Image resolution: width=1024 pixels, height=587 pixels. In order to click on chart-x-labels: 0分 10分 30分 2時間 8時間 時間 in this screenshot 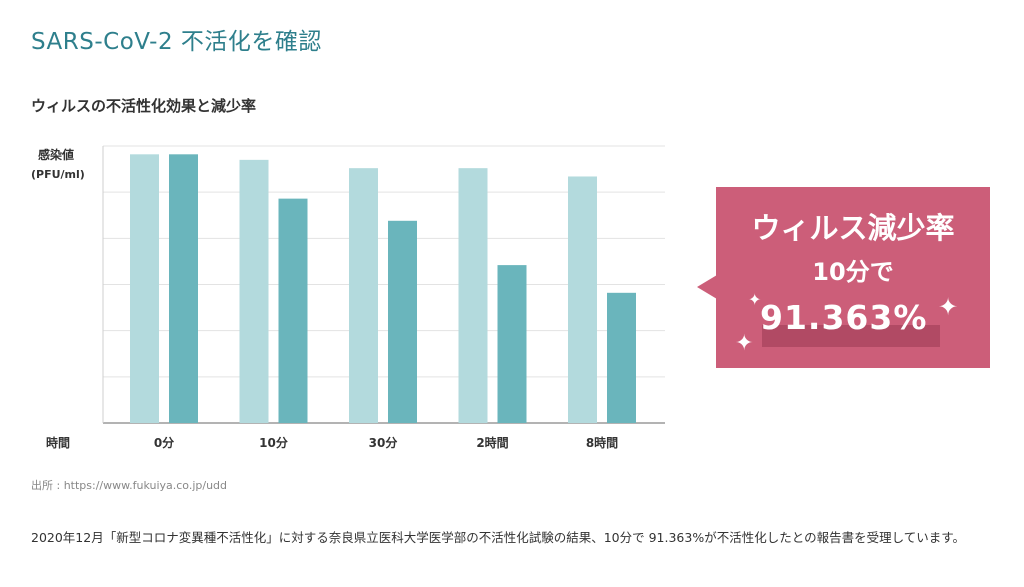, I will do `click(332, 442)`.